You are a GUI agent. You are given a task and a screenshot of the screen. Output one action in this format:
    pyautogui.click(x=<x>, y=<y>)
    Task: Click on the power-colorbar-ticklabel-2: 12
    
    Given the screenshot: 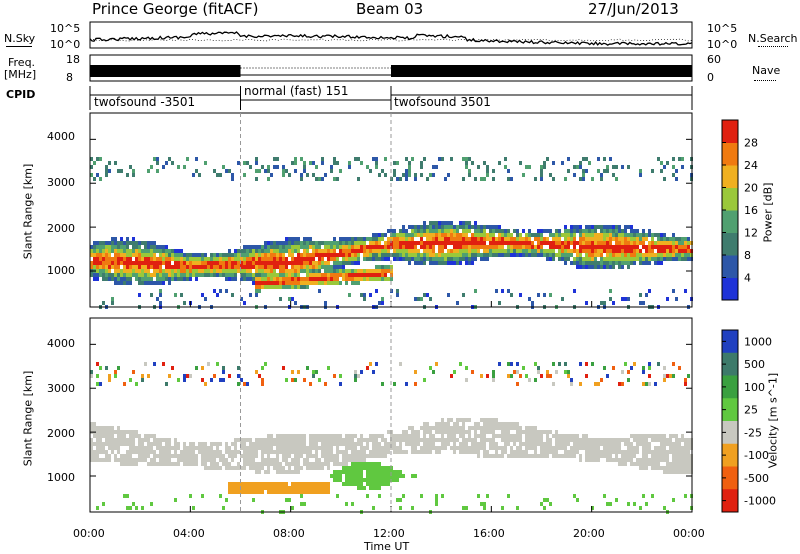 What is the action you would take?
    pyautogui.click(x=751, y=233)
    